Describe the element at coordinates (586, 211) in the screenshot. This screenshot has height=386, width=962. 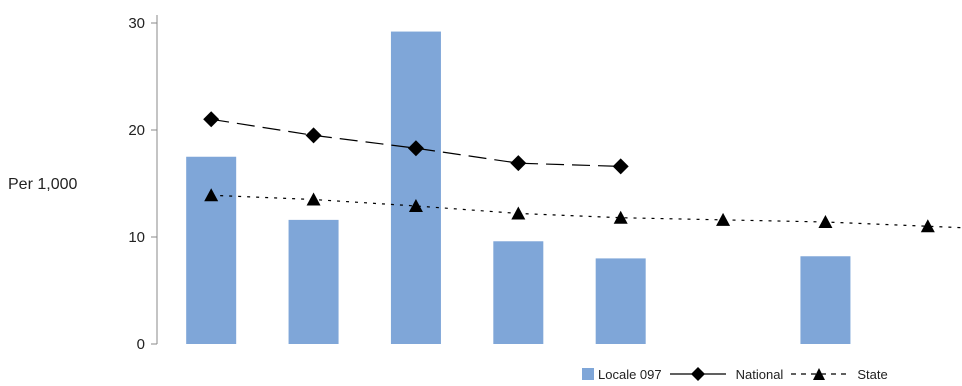
I see `line-state` at that location.